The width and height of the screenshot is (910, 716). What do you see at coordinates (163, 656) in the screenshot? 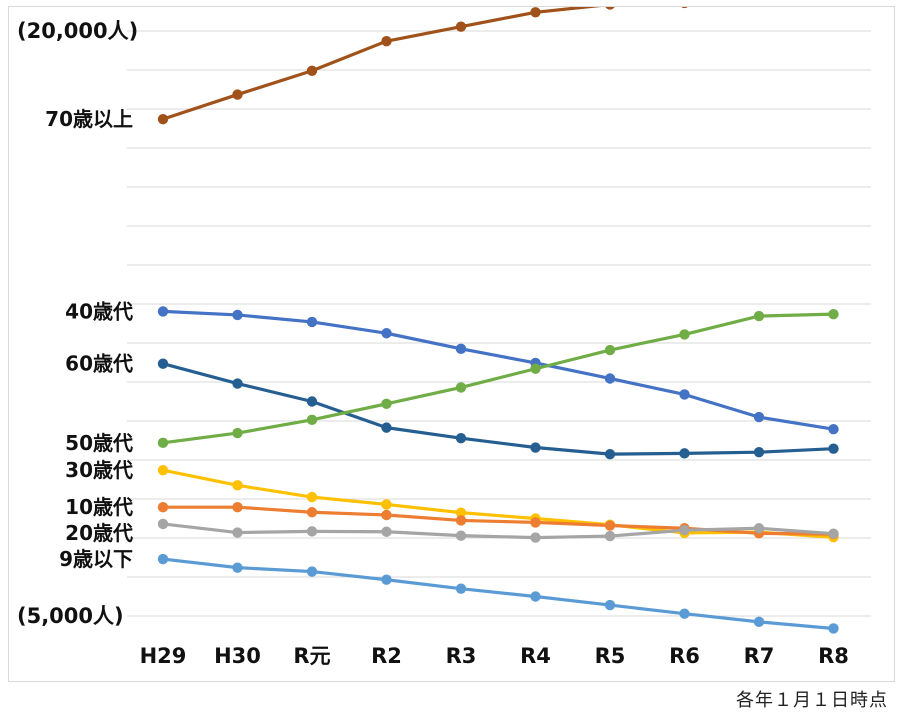
I see `x-tick-label: H29` at bounding box center [163, 656].